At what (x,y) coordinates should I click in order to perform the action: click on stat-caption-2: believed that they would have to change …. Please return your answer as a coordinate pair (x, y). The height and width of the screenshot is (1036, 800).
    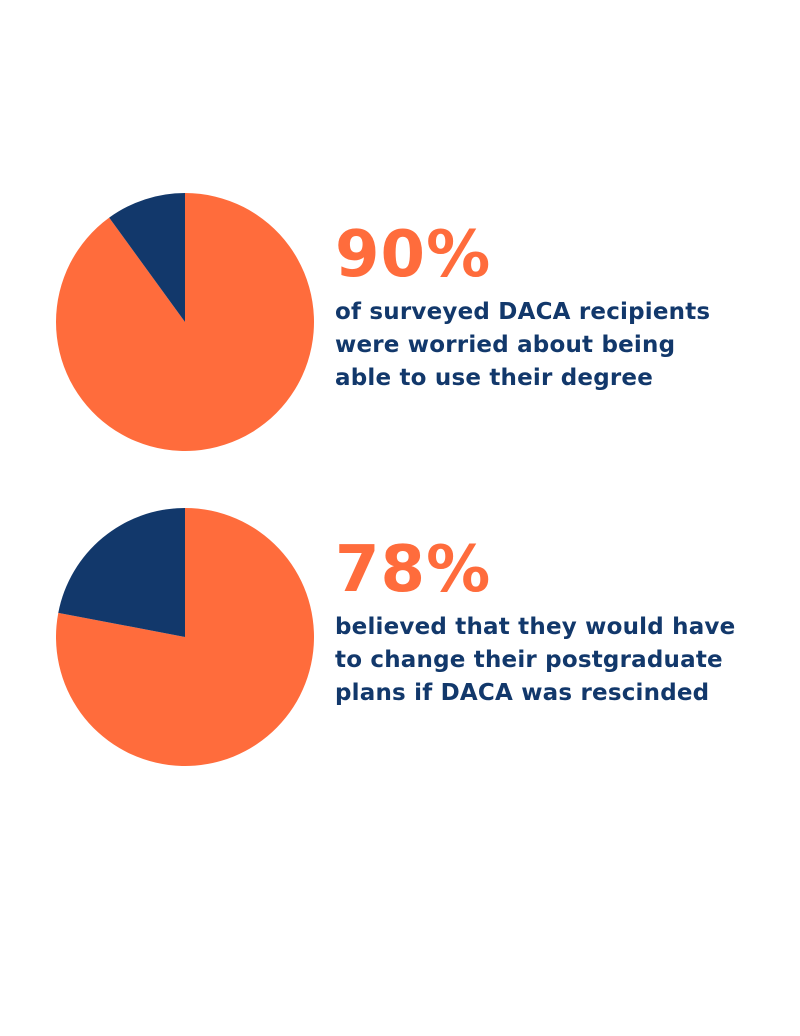
    Looking at the image, I should click on (562, 660).